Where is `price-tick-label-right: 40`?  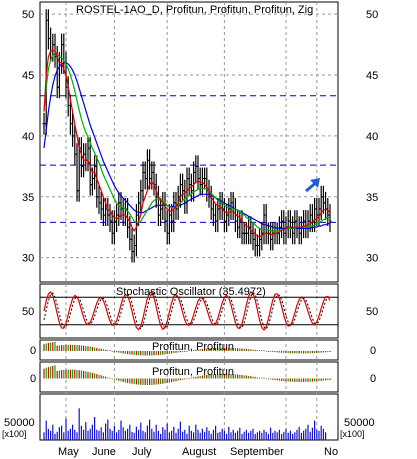
price-tick-label-right: 40 is located at coordinates (372, 137).